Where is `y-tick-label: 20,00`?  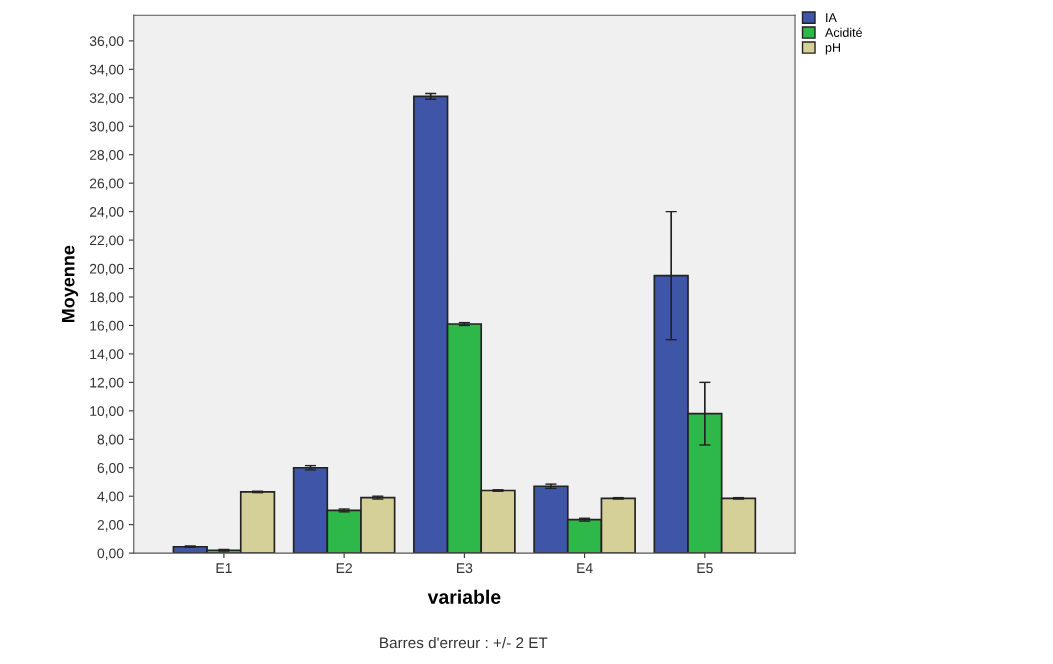
y-tick-label: 20,00 is located at coordinates (106, 269).